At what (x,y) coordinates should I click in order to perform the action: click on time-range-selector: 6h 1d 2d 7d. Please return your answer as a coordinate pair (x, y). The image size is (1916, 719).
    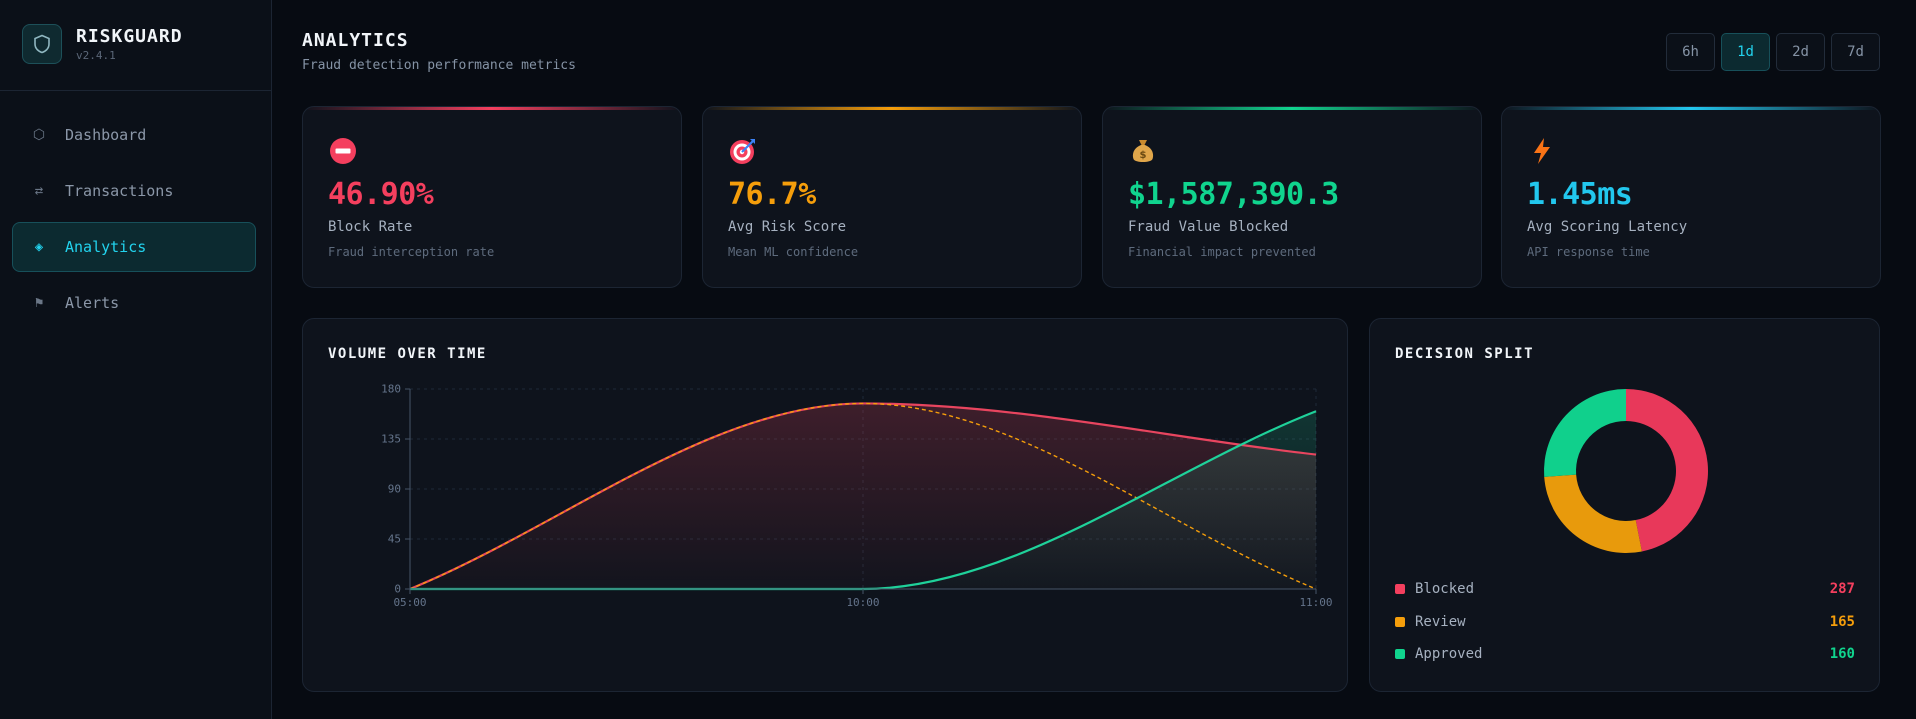
    Looking at the image, I should click on (1773, 52).